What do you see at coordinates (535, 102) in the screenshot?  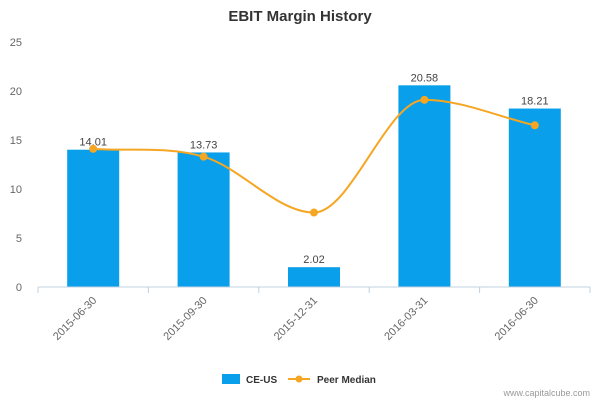 I see `bar-data-label: 18.21` at bounding box center [535, 102].